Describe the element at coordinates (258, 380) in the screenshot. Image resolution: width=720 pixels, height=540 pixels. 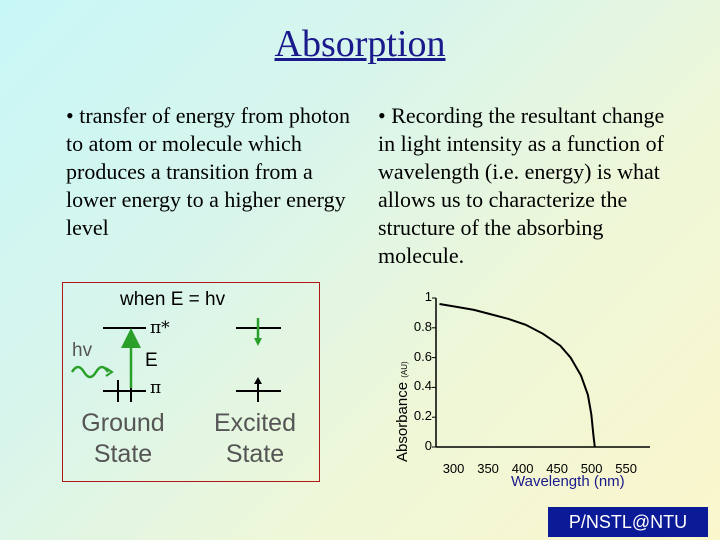
I see `excited-remaining-arrowhead` at that location.